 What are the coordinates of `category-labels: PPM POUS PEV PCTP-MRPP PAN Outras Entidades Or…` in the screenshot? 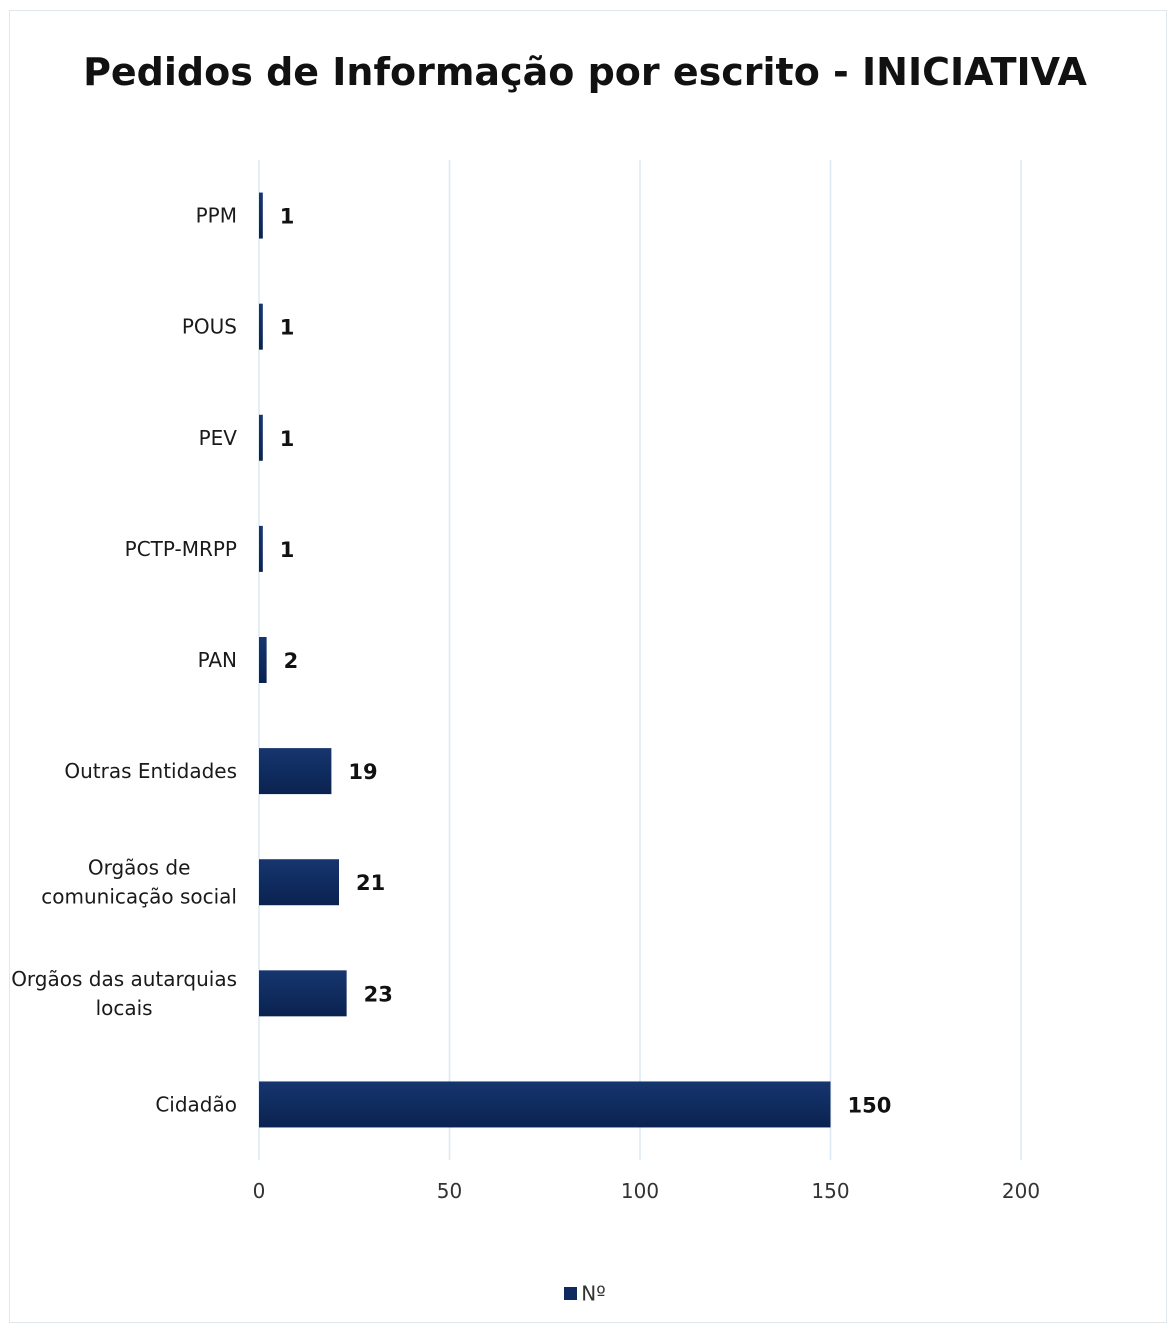 It's located at (124, 660).